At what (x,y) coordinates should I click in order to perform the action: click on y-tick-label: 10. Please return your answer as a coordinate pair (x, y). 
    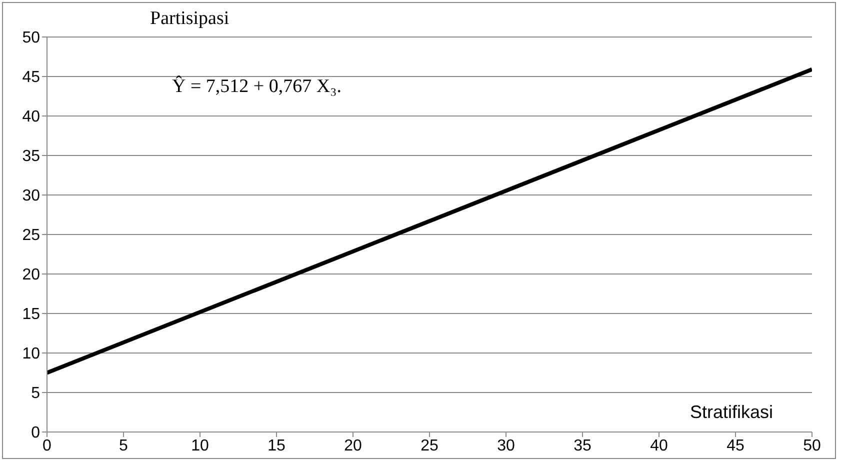
    Looking at the image, I should click on (31, 354).